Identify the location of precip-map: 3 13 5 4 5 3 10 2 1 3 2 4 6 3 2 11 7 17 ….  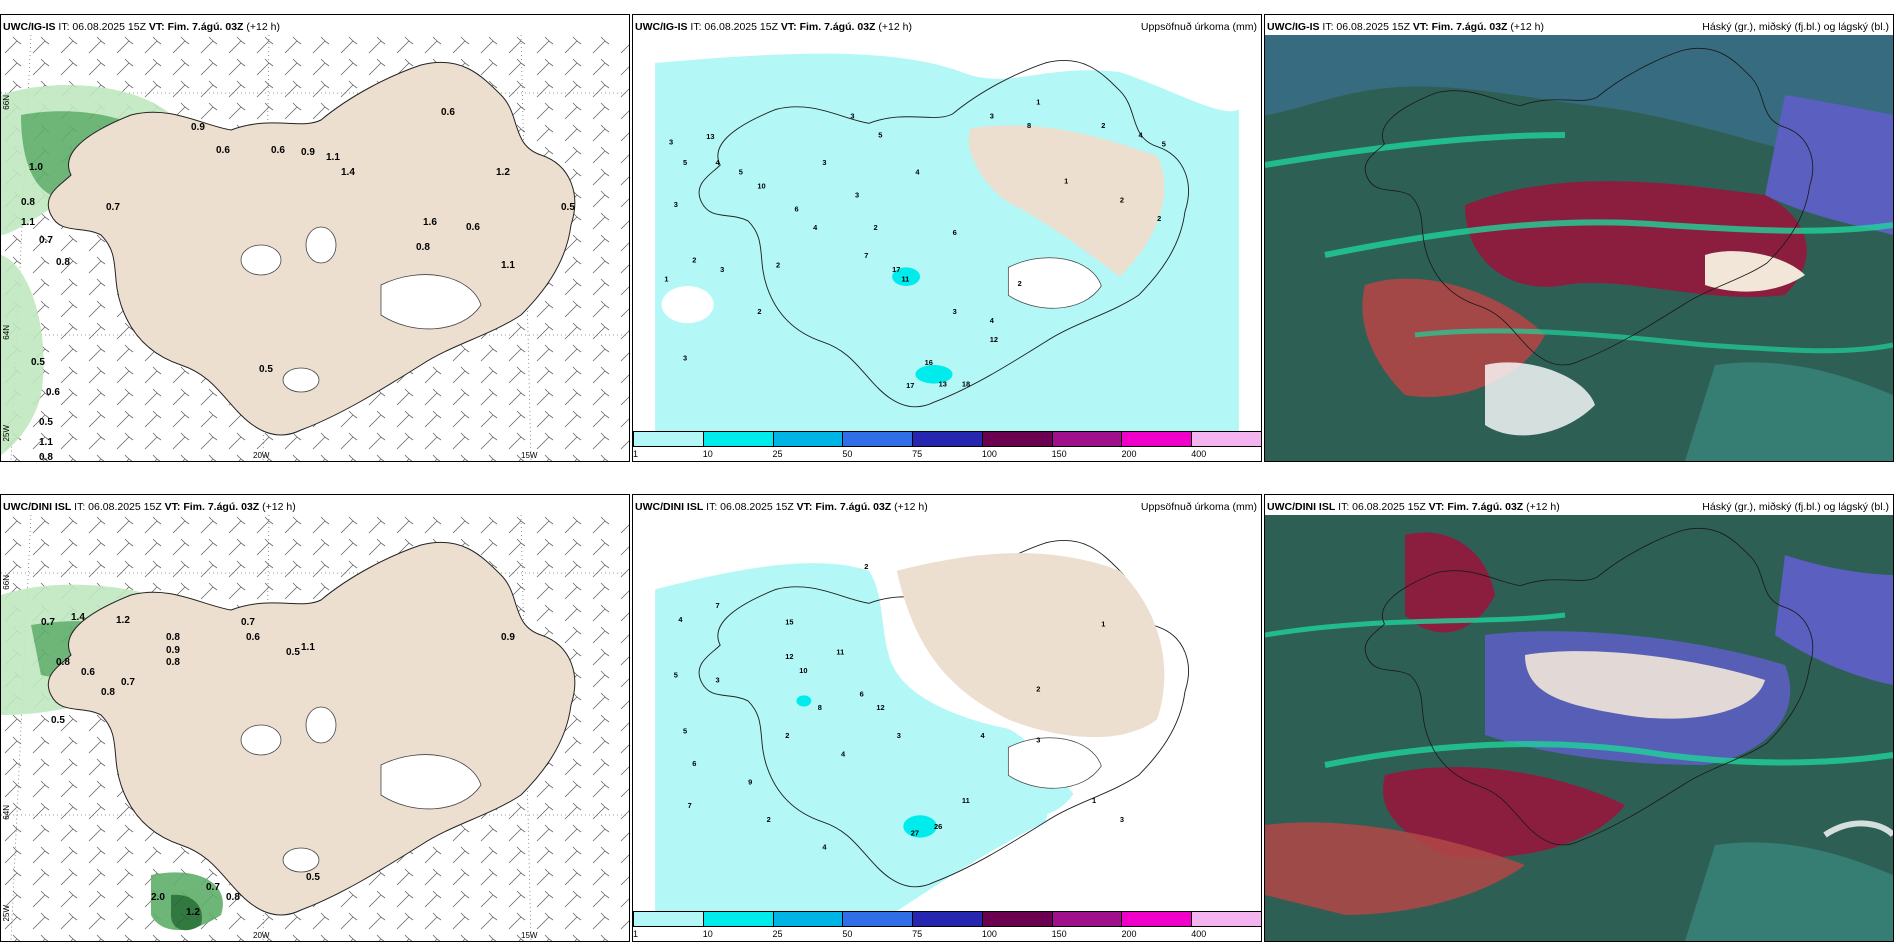
(947, 233).